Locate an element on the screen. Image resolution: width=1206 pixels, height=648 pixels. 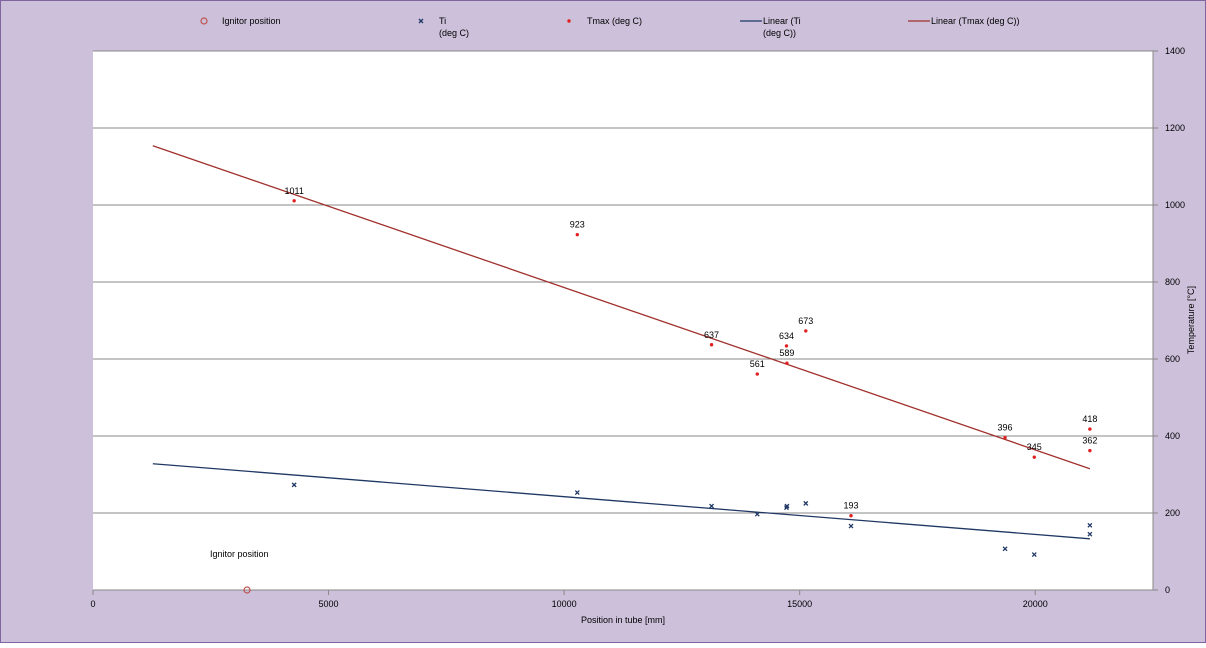
y-tick-label: 0 is located at coordinates (1167, 590).